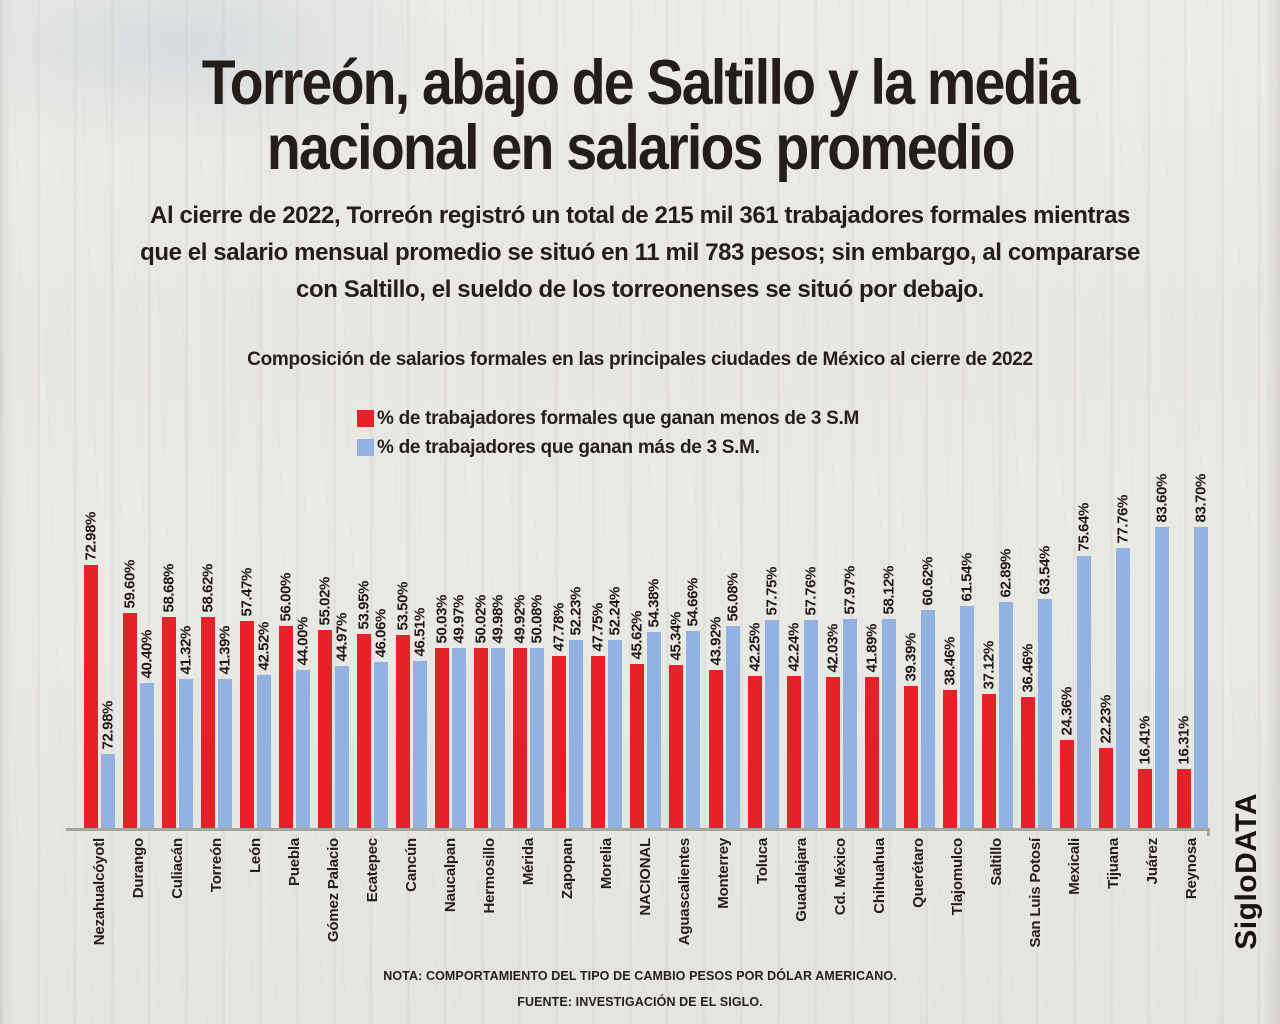 This screenshot has width=1280, height=1024. What do you see at coordinates (1105, 672) in the screenshot?
I see `bar-slot: 22.23%` at bounding box center [1105, 672].